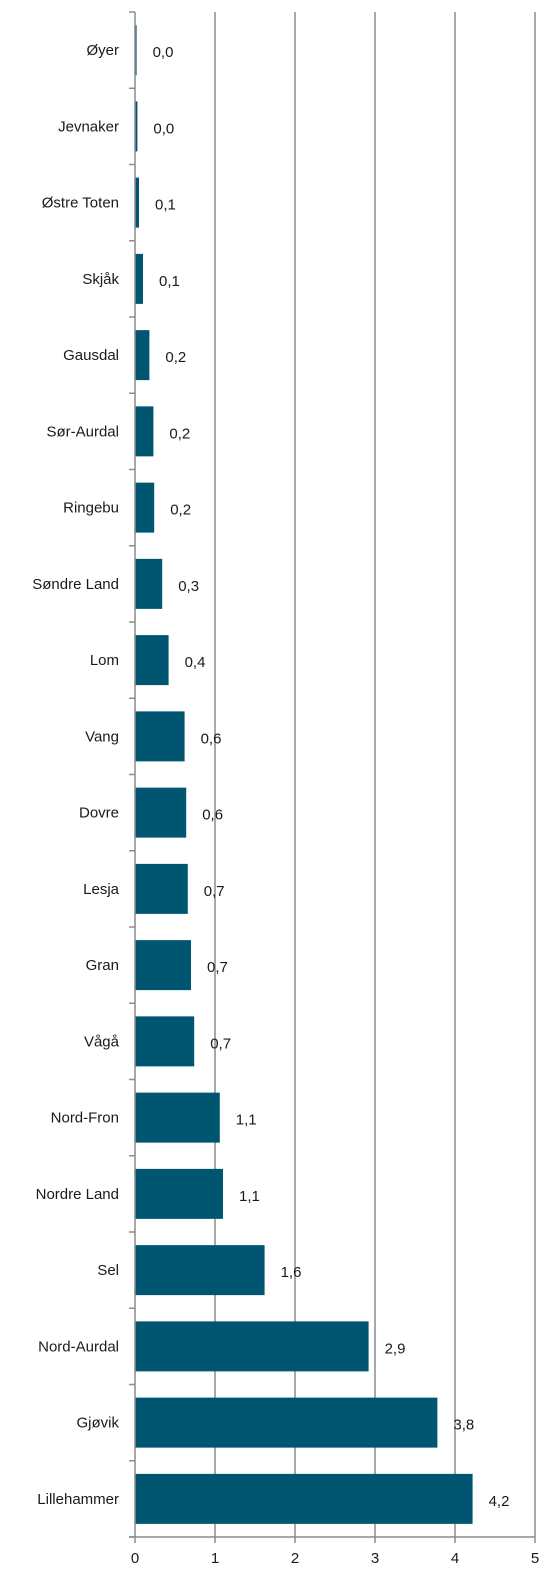 The image size is (540, 1571). Describe the element at coordinates (463, 1425) in the screenshot. I see `data-label: 3,8` at that location.